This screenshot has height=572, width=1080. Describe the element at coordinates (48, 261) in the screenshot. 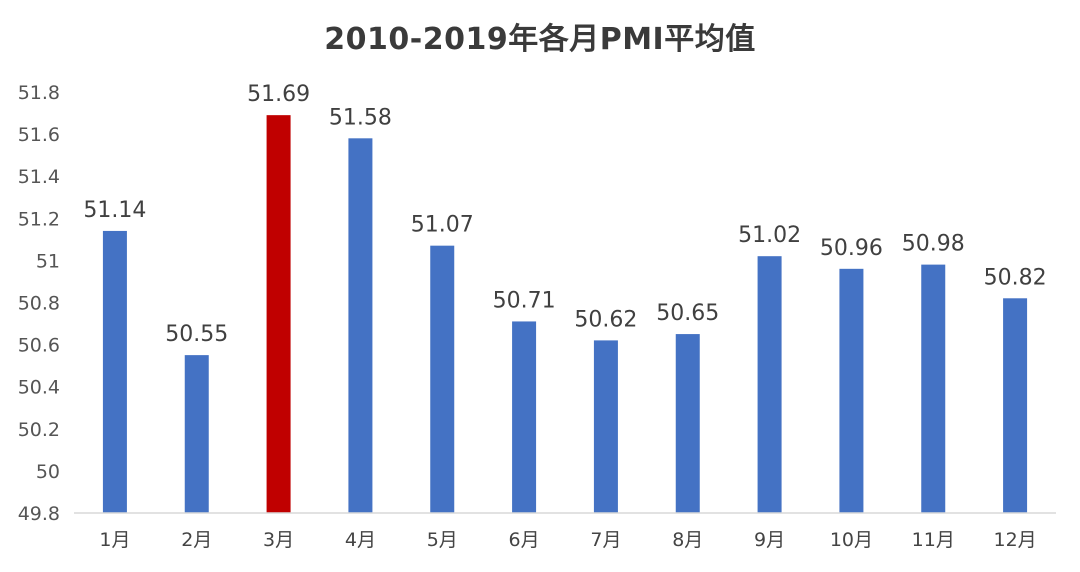

I see `y-tick-label: 51` at that location.